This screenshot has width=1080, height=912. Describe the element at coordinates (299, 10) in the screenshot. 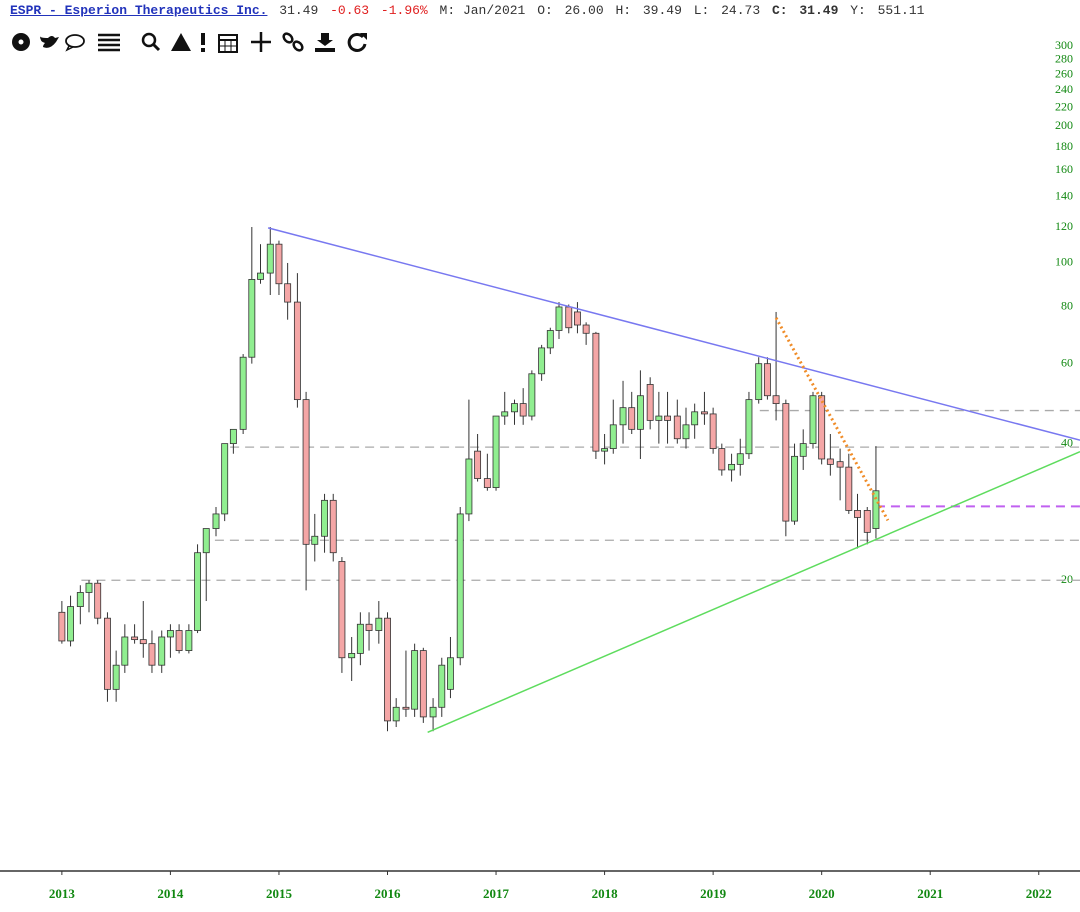

I see `last-price: 31.49` at that location.